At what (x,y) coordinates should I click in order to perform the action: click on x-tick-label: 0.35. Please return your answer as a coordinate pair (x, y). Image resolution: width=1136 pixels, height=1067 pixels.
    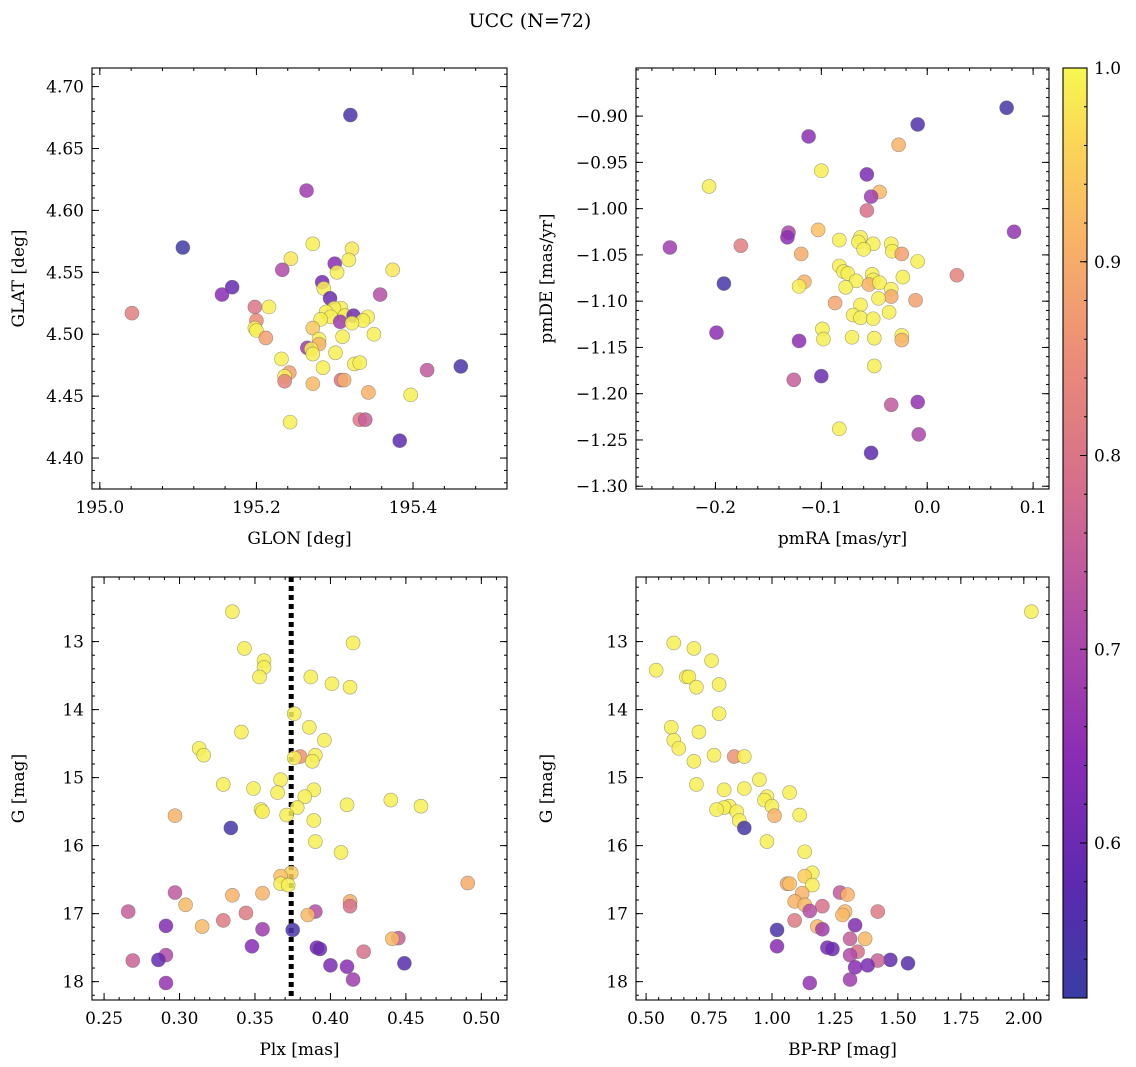
    Looking at the image, I should click on (255, 1019).